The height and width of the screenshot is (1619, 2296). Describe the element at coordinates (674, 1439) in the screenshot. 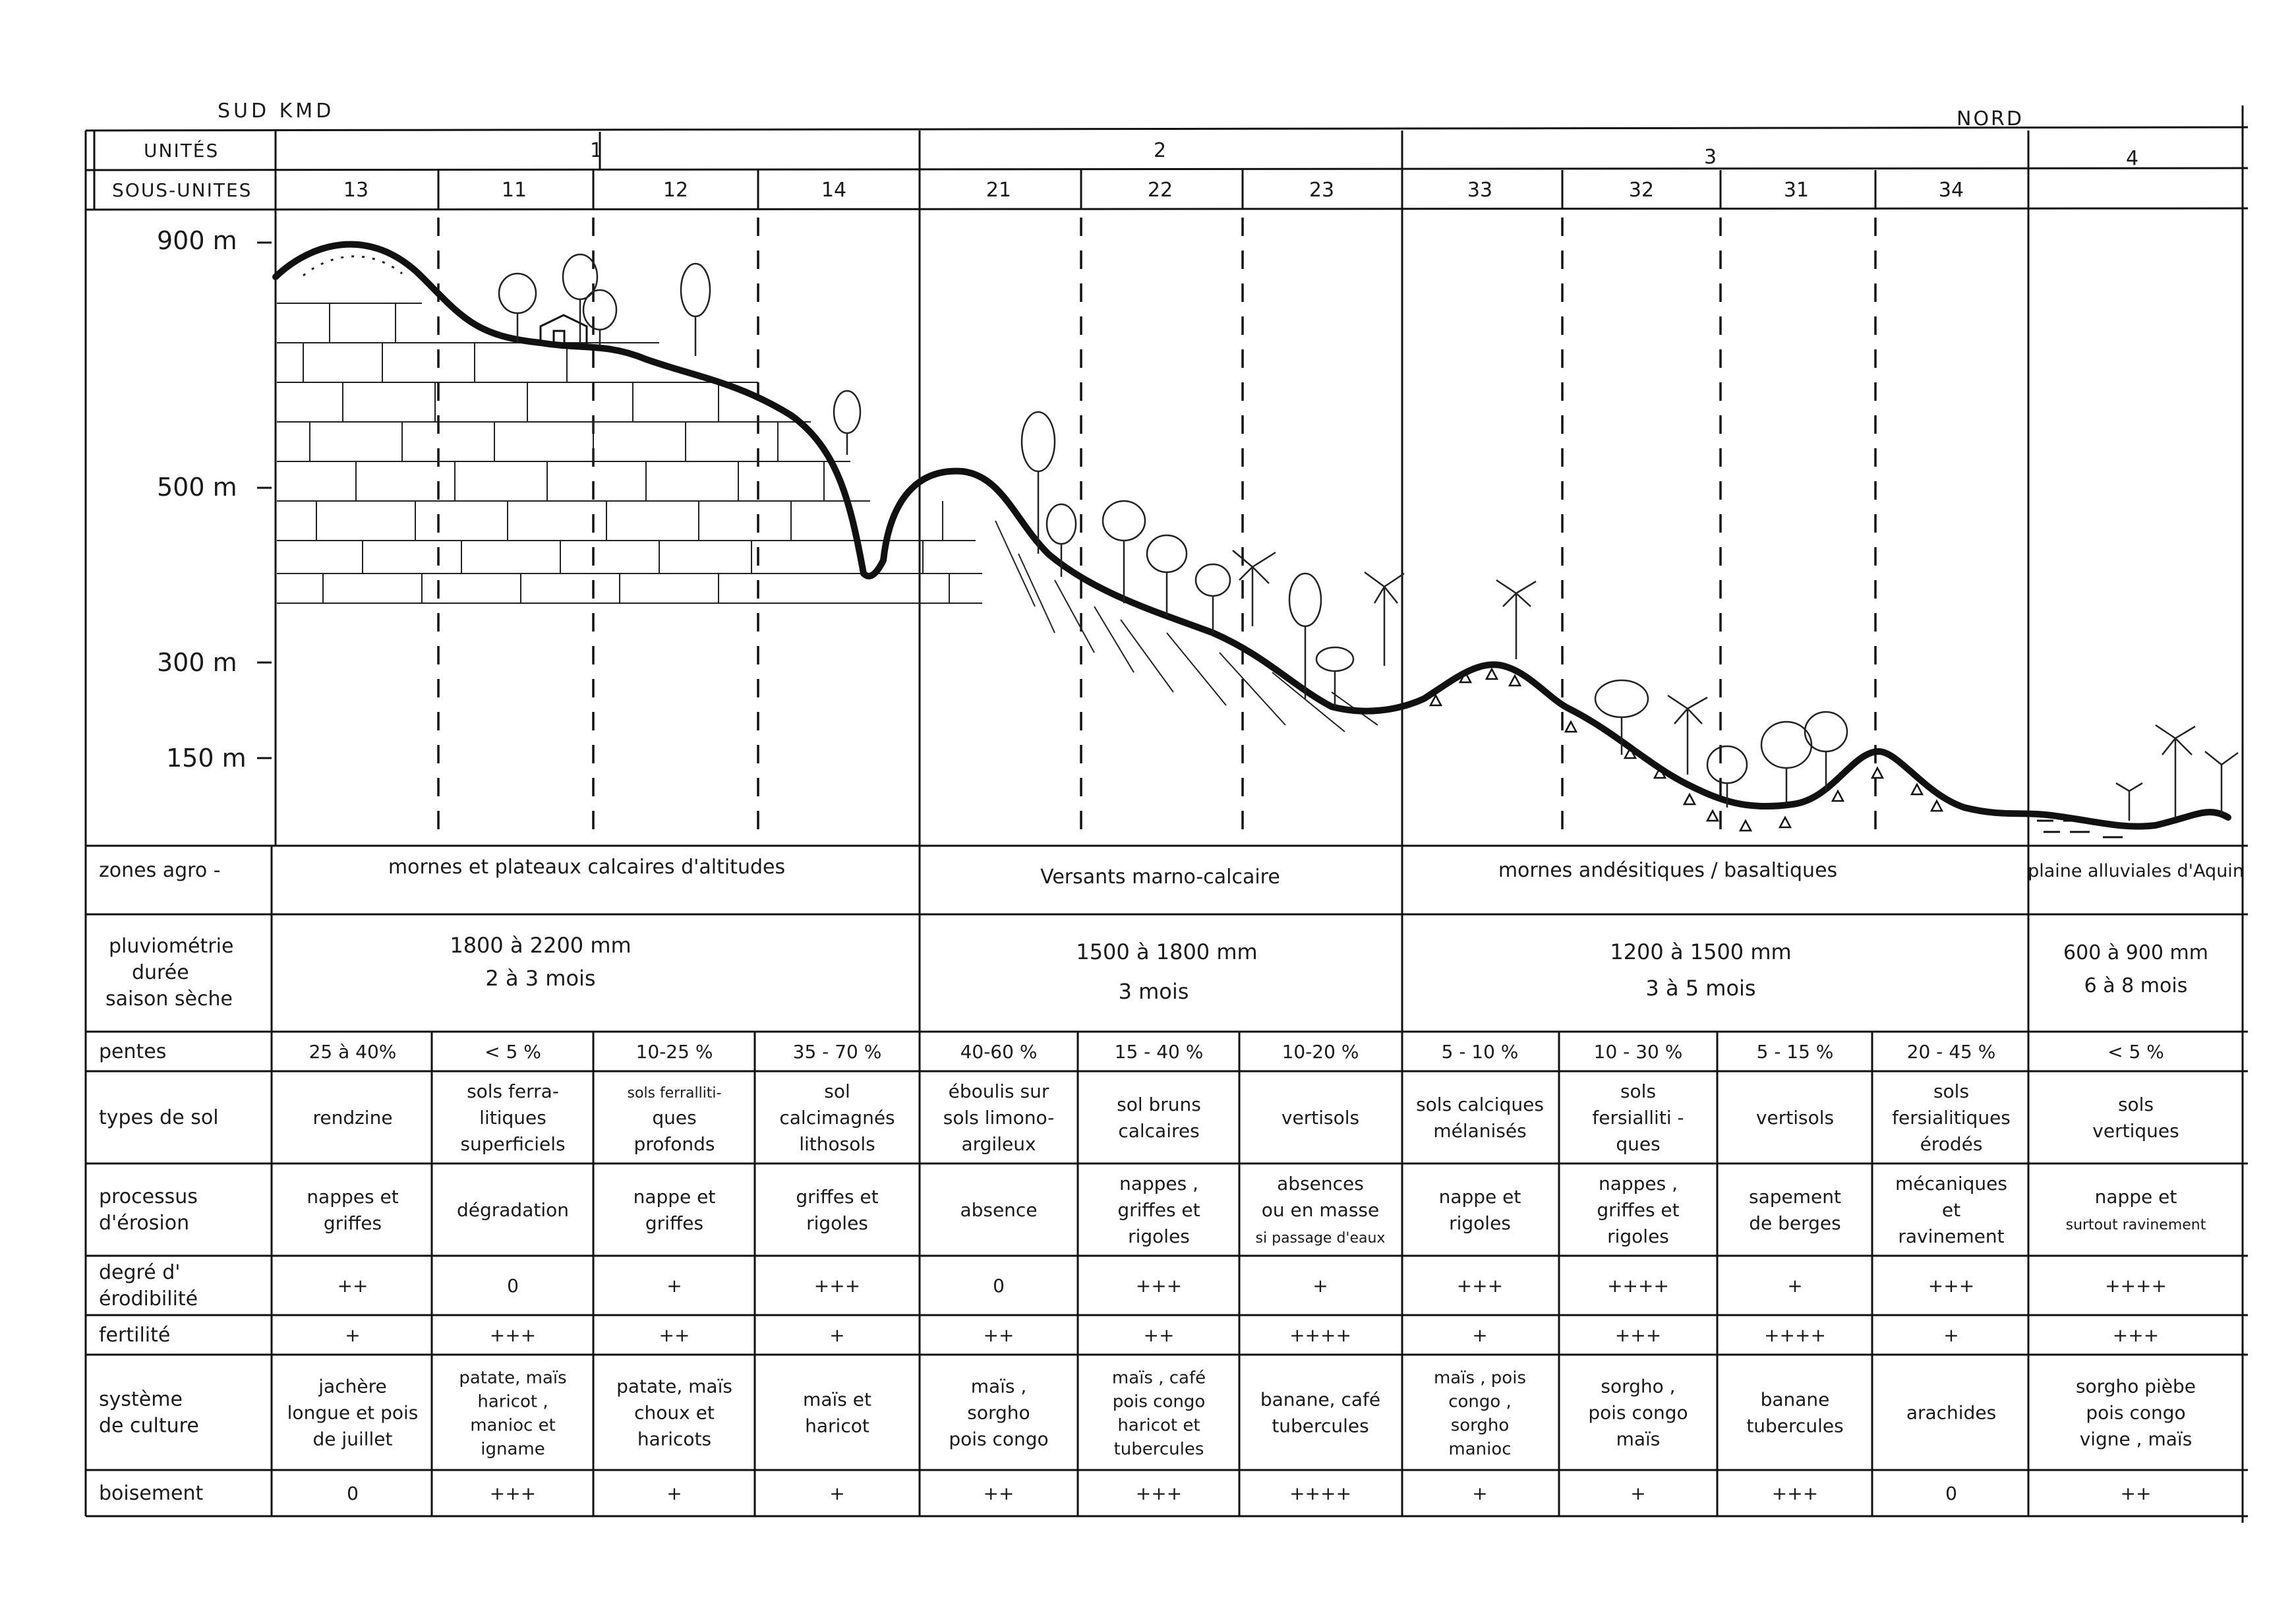

I see `table-cell-text: haricots` at that location.